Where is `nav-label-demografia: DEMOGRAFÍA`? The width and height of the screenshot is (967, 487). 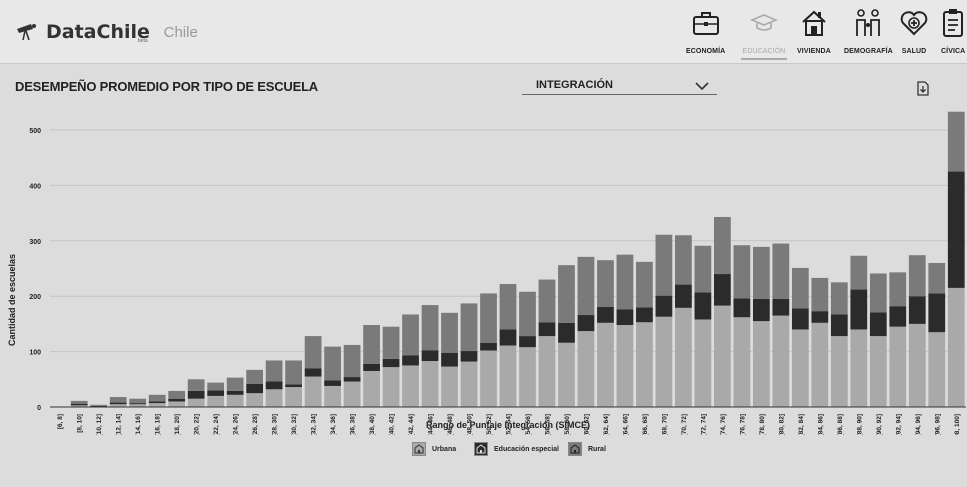
nav-label-demografia: DEMOGRAFÍA is located at coordinates (868, 51).